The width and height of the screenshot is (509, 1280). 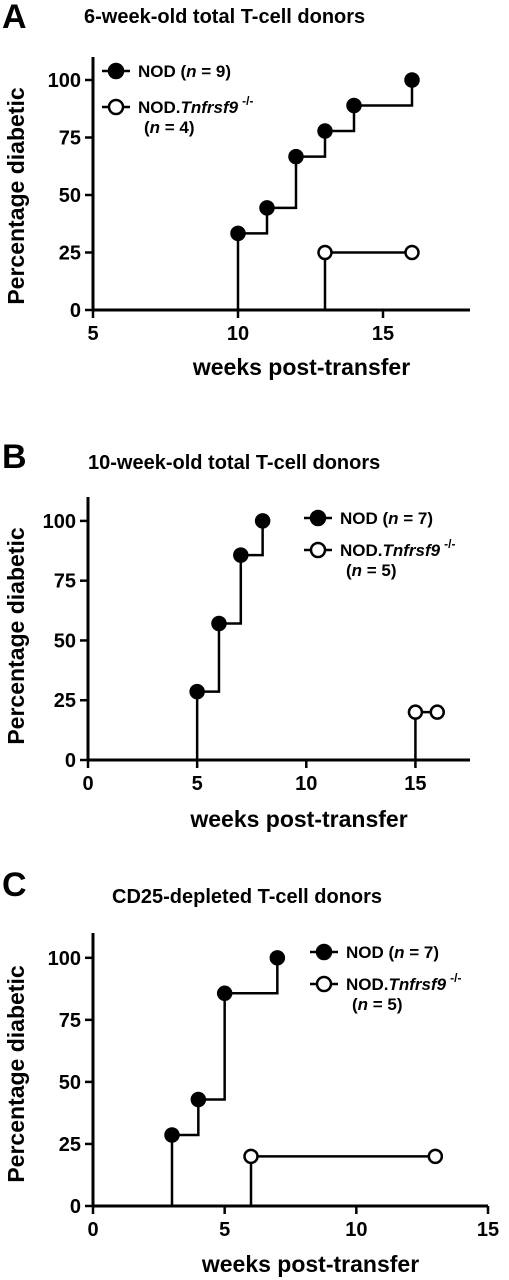 I want to click on panel-letter: B, so click(x=14, y=457).